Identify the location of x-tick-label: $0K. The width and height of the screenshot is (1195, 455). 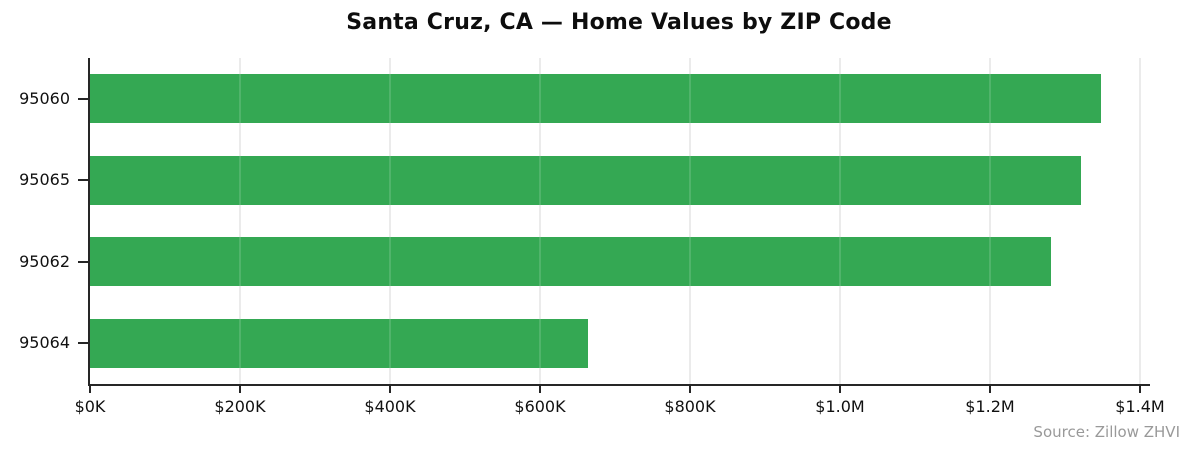
(90, 406).